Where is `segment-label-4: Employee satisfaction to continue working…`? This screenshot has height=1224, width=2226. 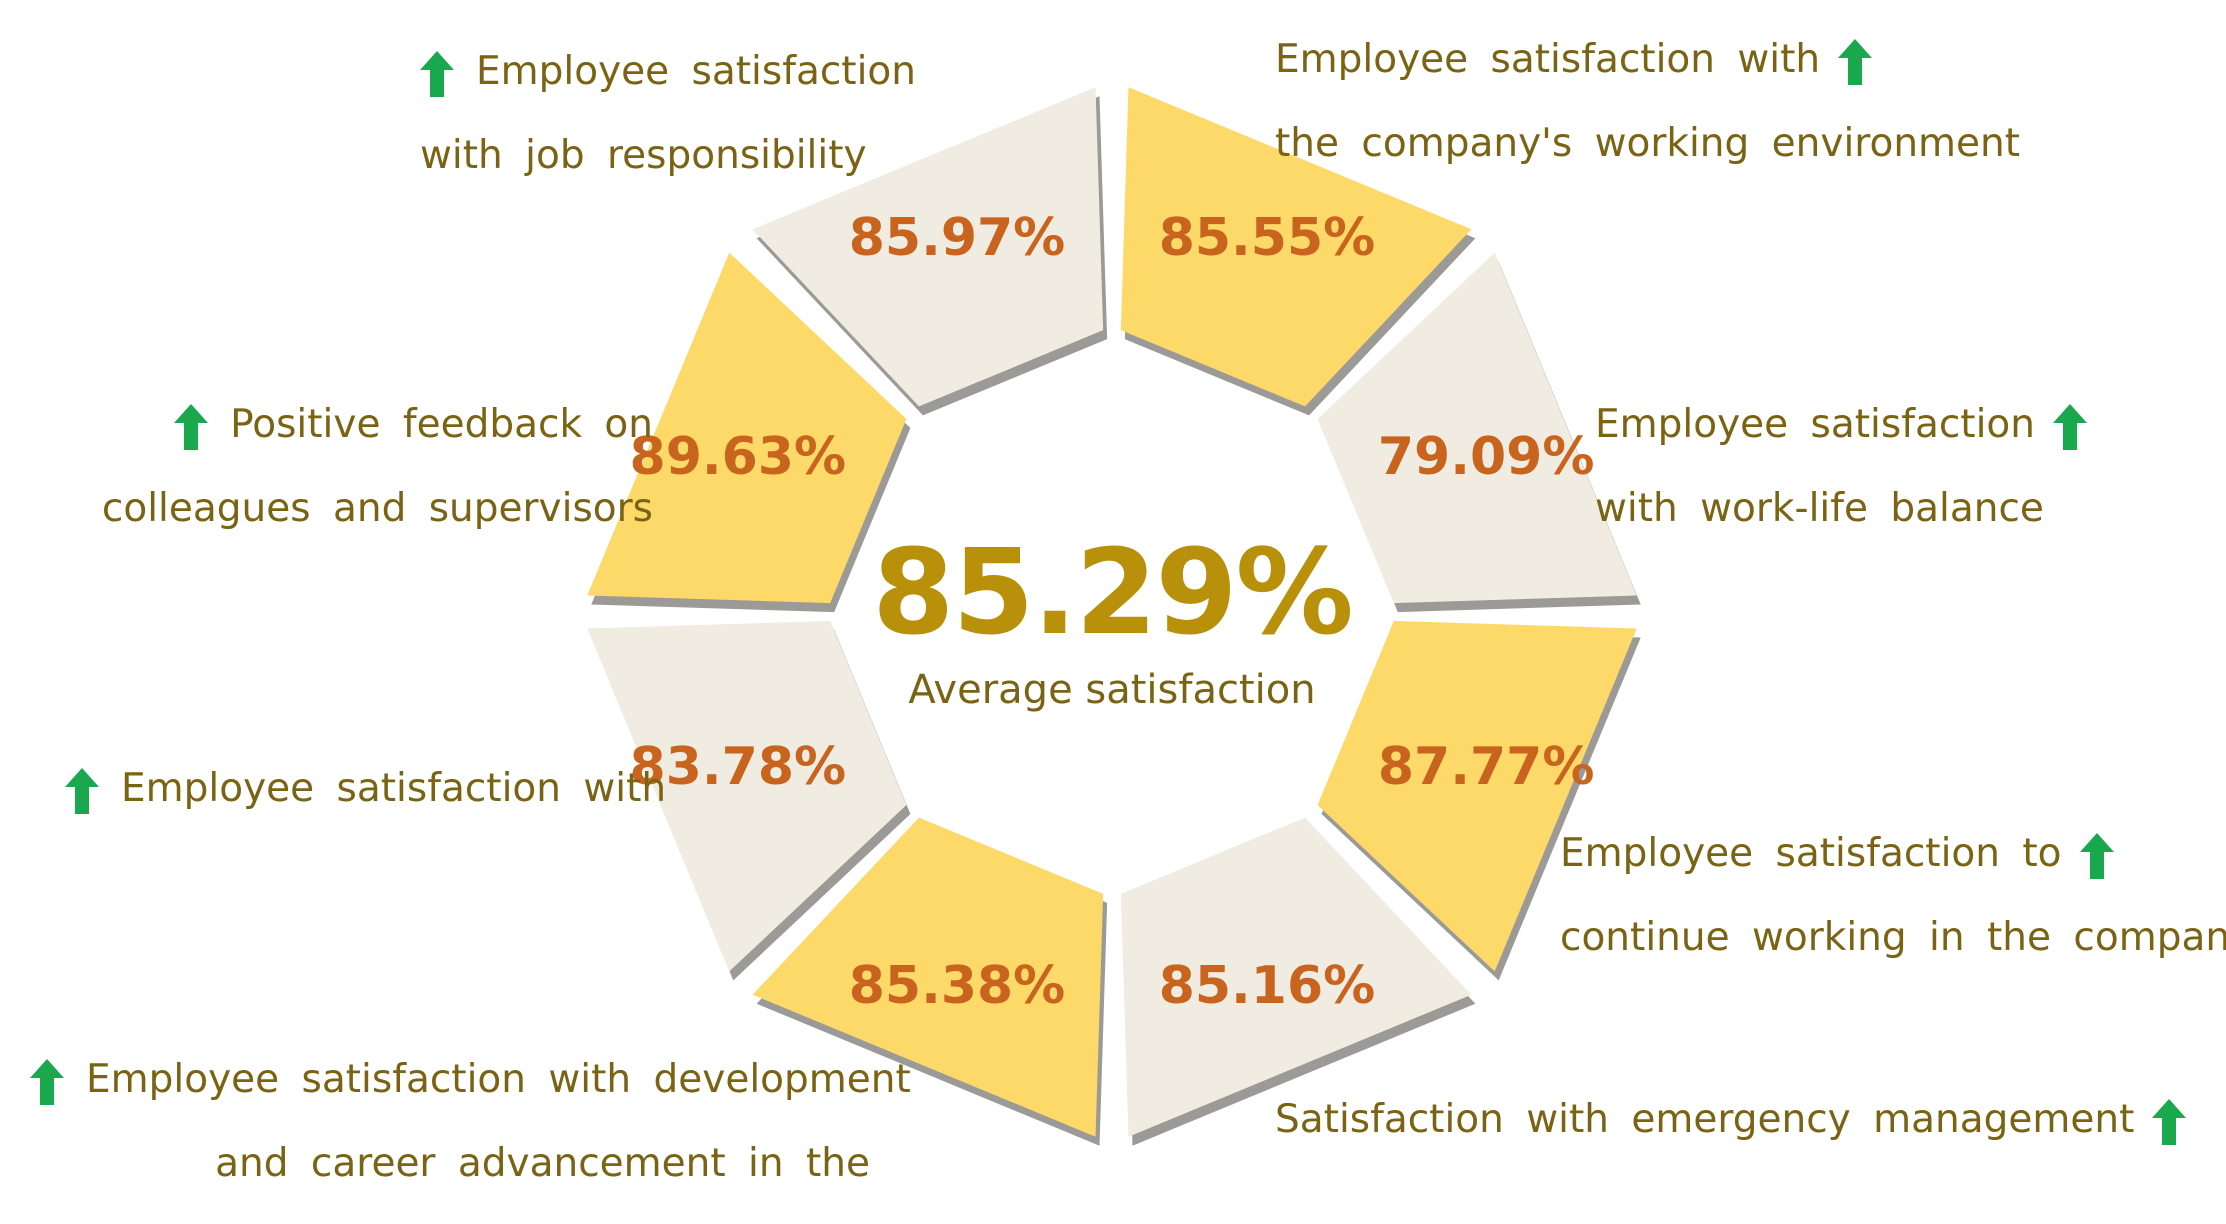 segment-label-4: Employee satisfaction to continue working… is located at coordinates (1893, 896).